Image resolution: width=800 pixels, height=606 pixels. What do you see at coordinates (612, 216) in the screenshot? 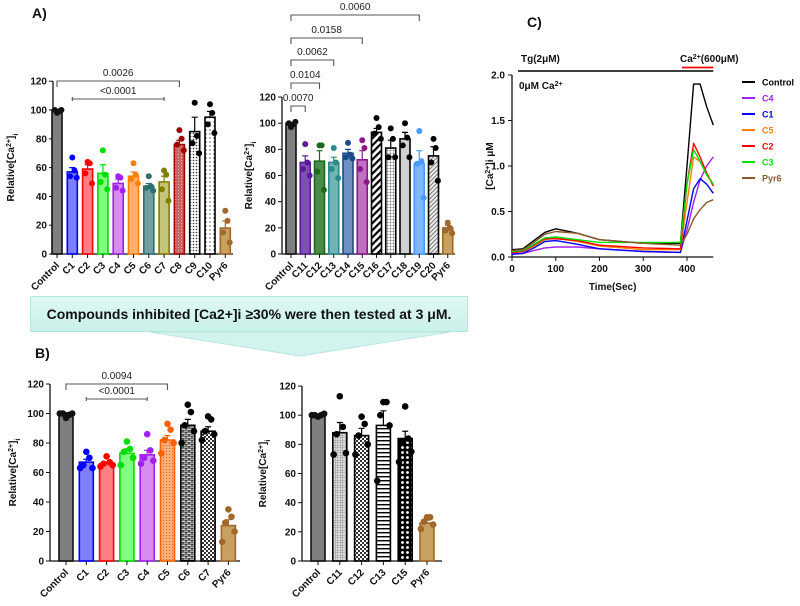
I see `series-line-c1` at bounding box center [612, 216].